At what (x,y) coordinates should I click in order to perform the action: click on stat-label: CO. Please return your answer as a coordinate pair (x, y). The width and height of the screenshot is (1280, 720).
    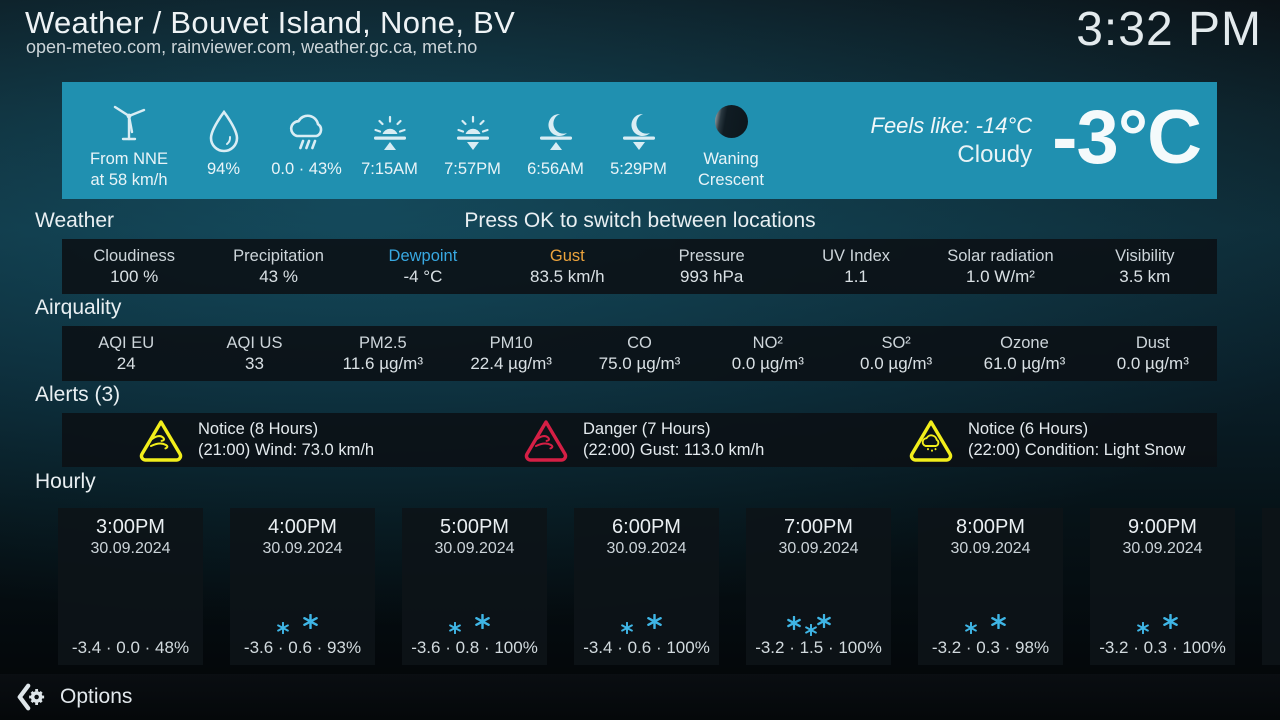
    Looking at the image, I should click on (639, 342).